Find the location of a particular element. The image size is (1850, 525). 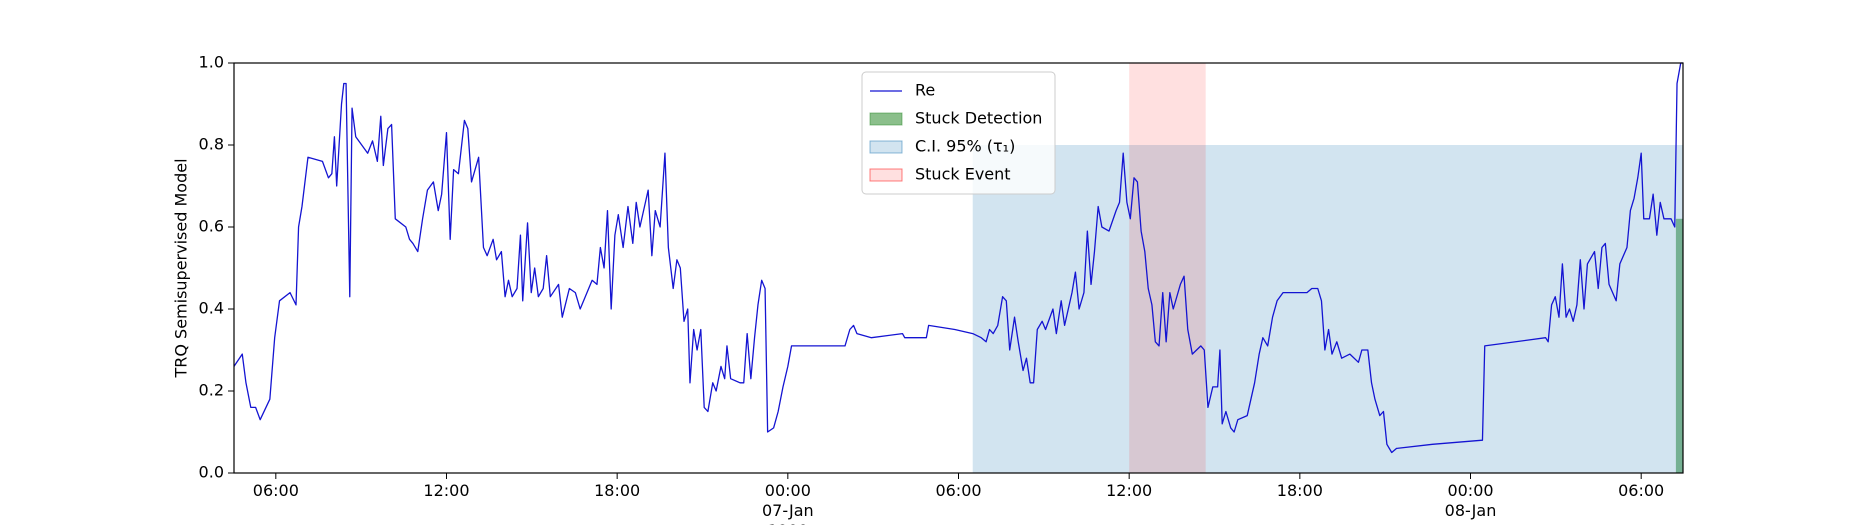

y-tick-label: 0.6 is located at coordinates (211, 226).